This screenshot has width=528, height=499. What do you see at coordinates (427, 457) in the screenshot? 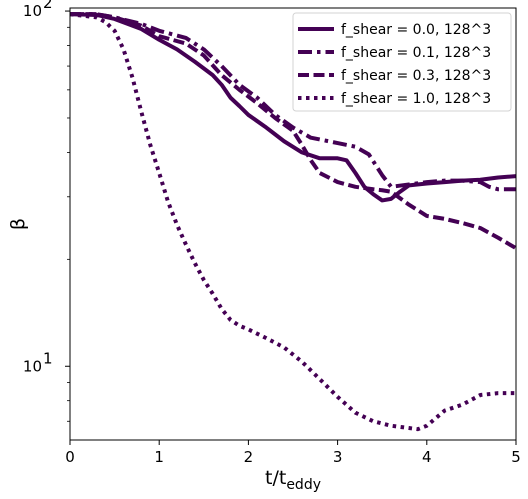
I see `x-tick-label-4: 4` at bounding box center [427, 457].